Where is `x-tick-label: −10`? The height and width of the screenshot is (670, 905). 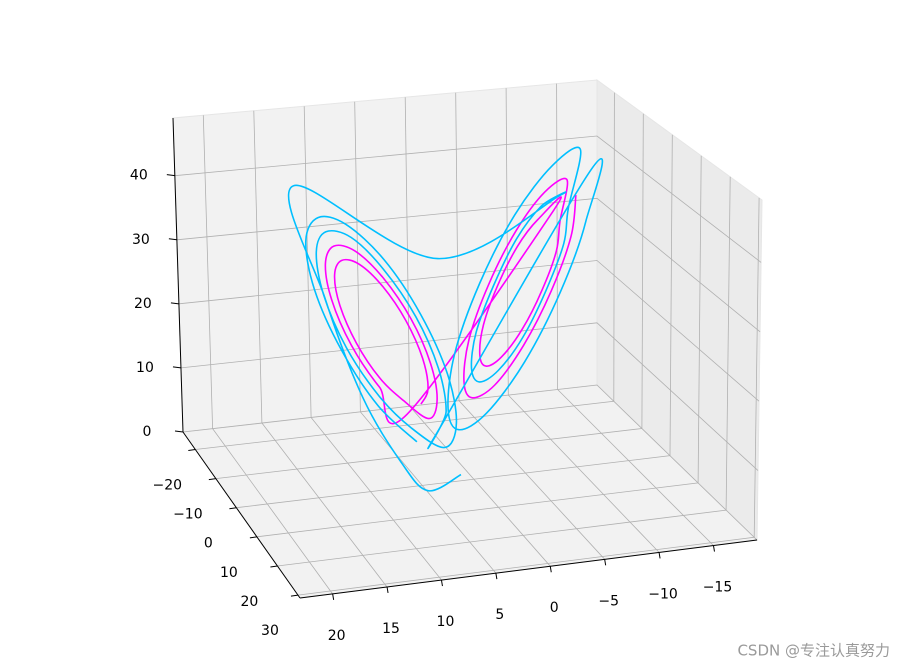 x-tick-label: −10 is located at coordinates (663, 594).